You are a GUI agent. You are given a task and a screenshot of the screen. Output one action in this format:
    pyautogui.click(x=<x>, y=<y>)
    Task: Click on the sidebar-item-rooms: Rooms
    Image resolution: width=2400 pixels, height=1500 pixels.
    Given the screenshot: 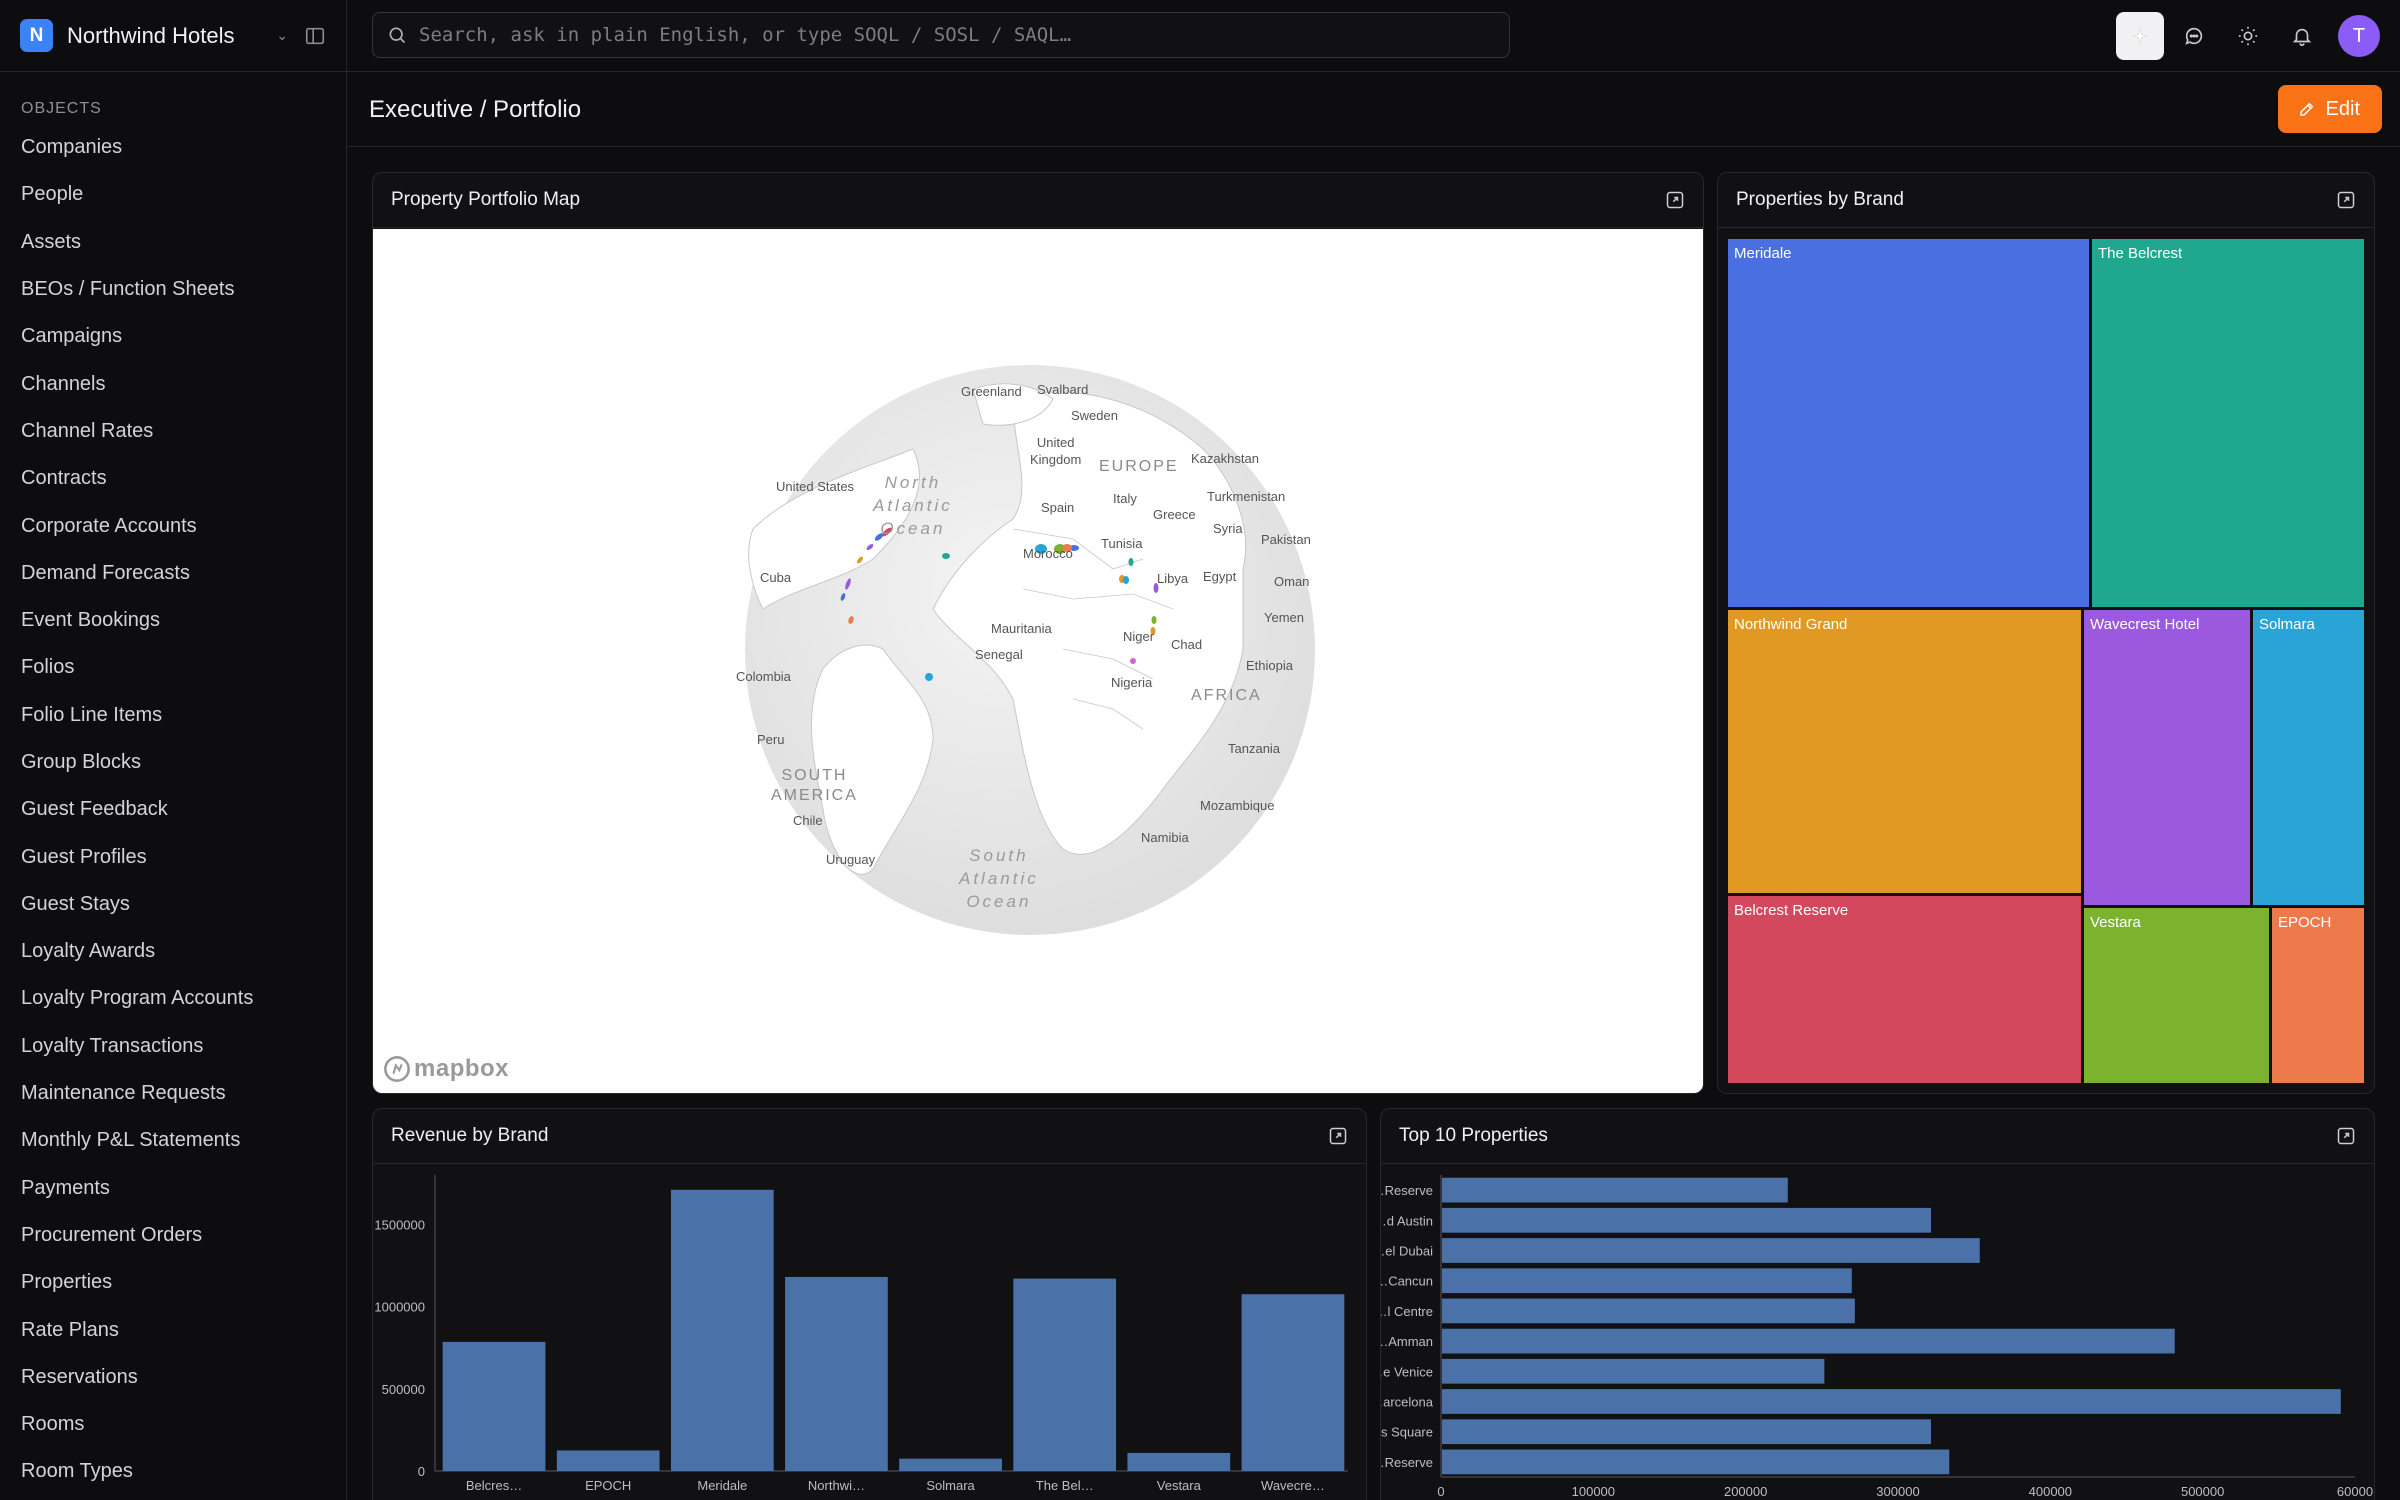 What is the action you would take?
    pyautogui.click(x=53, y=1424)
    